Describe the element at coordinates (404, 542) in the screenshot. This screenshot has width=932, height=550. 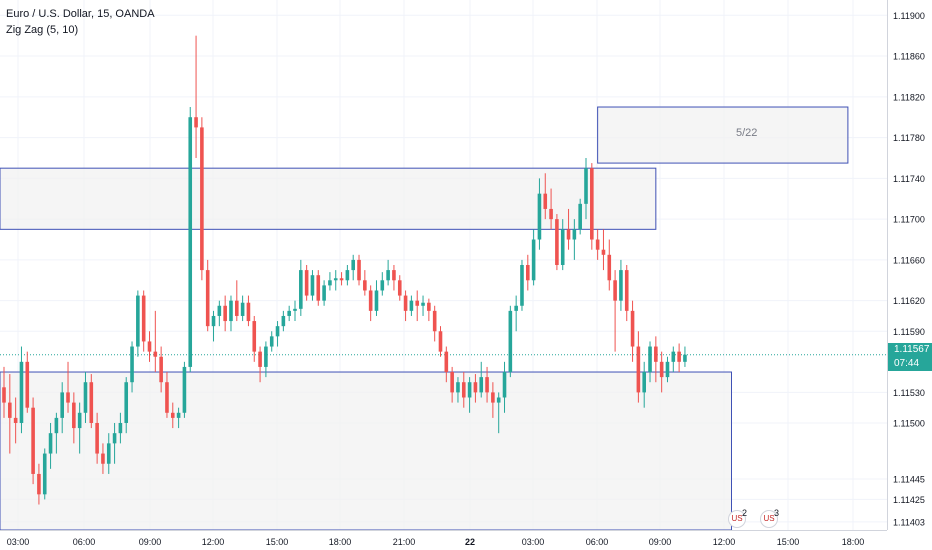
I see `time-tick-label: 21:00` at that location.